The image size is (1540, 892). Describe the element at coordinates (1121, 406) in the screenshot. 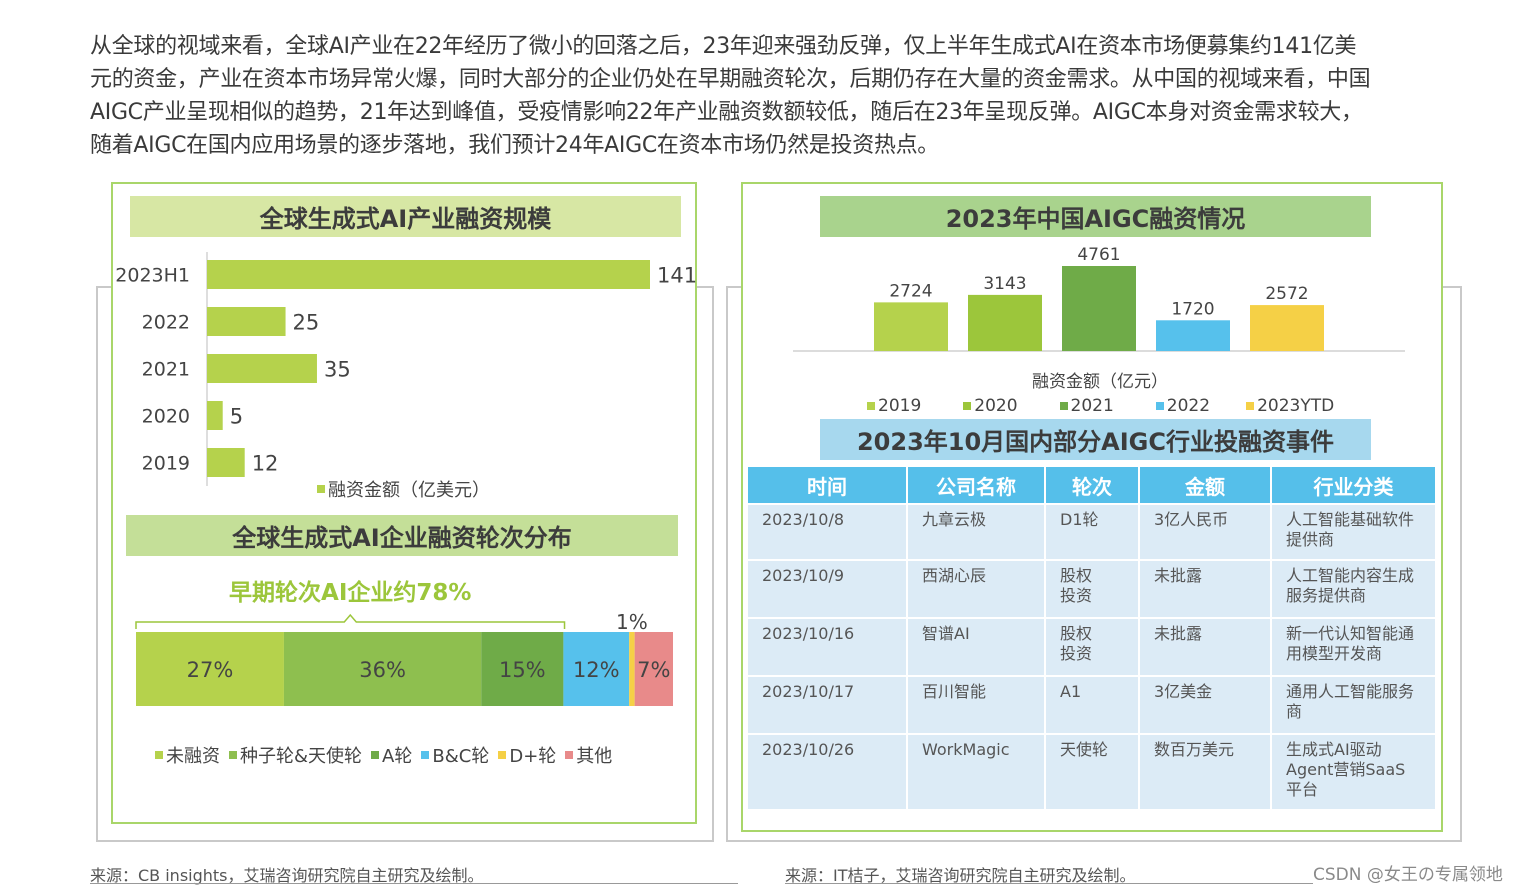

I see `column-chart-legend: 2019 2020 2021 2022 2023YTD` at that location.